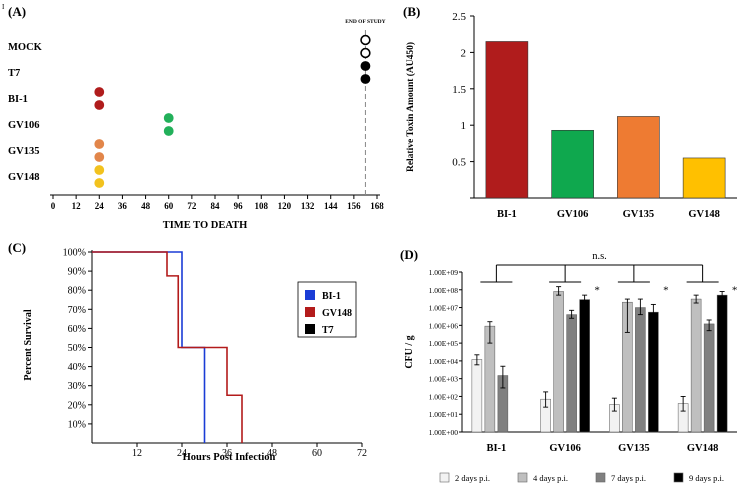 Image resolution: width=750 pixels, height=489 pixels. Describe the element at coordinates (216, 206) in the screenshot. I see `panel-a-x-tick-label: 84` at that location.